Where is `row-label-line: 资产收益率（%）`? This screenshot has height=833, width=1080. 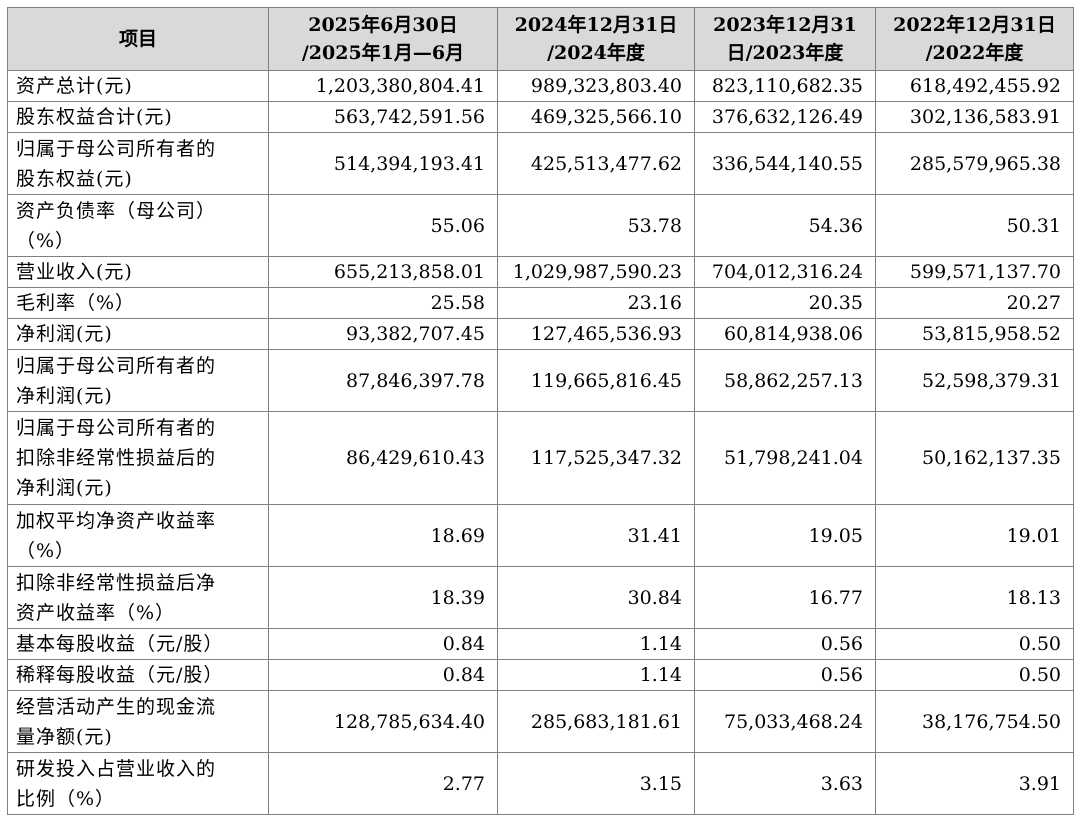
row-label-line: 资产收益率（%） is located at coordinates (96, 612).